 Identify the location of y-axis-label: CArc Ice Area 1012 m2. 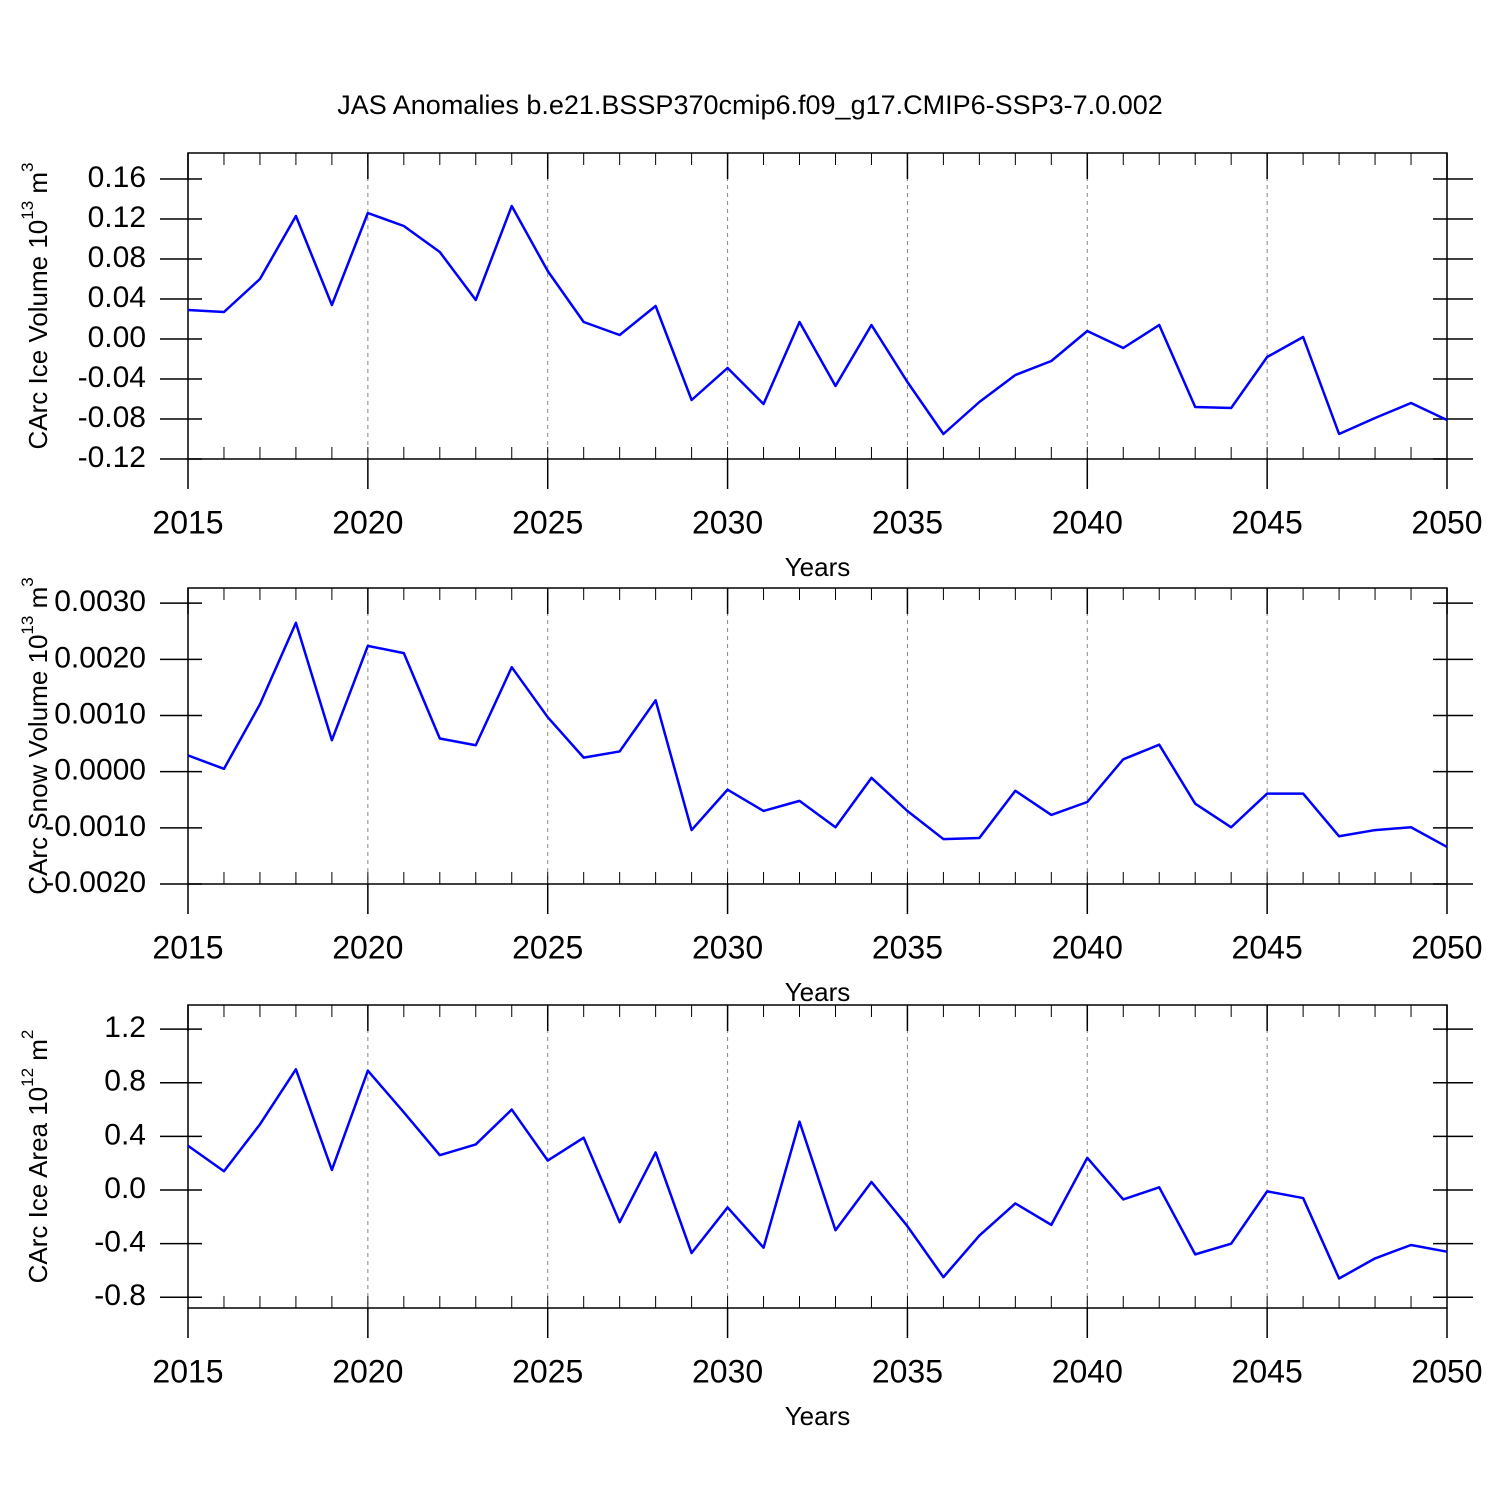
(35, 1157).